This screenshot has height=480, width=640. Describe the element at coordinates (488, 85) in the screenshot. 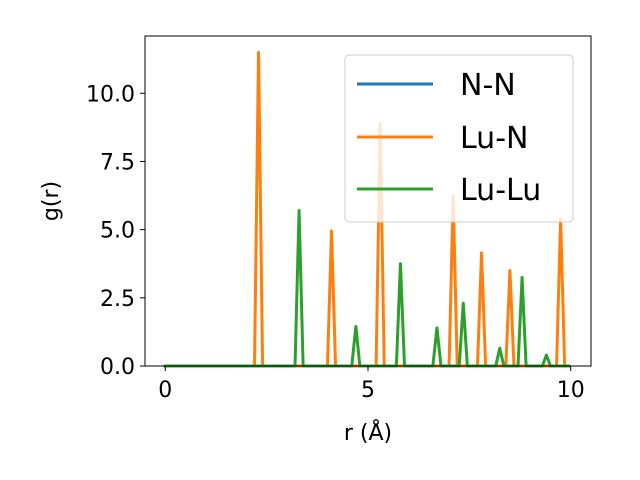

I see `legend-label-n-n: N-N` at that location.